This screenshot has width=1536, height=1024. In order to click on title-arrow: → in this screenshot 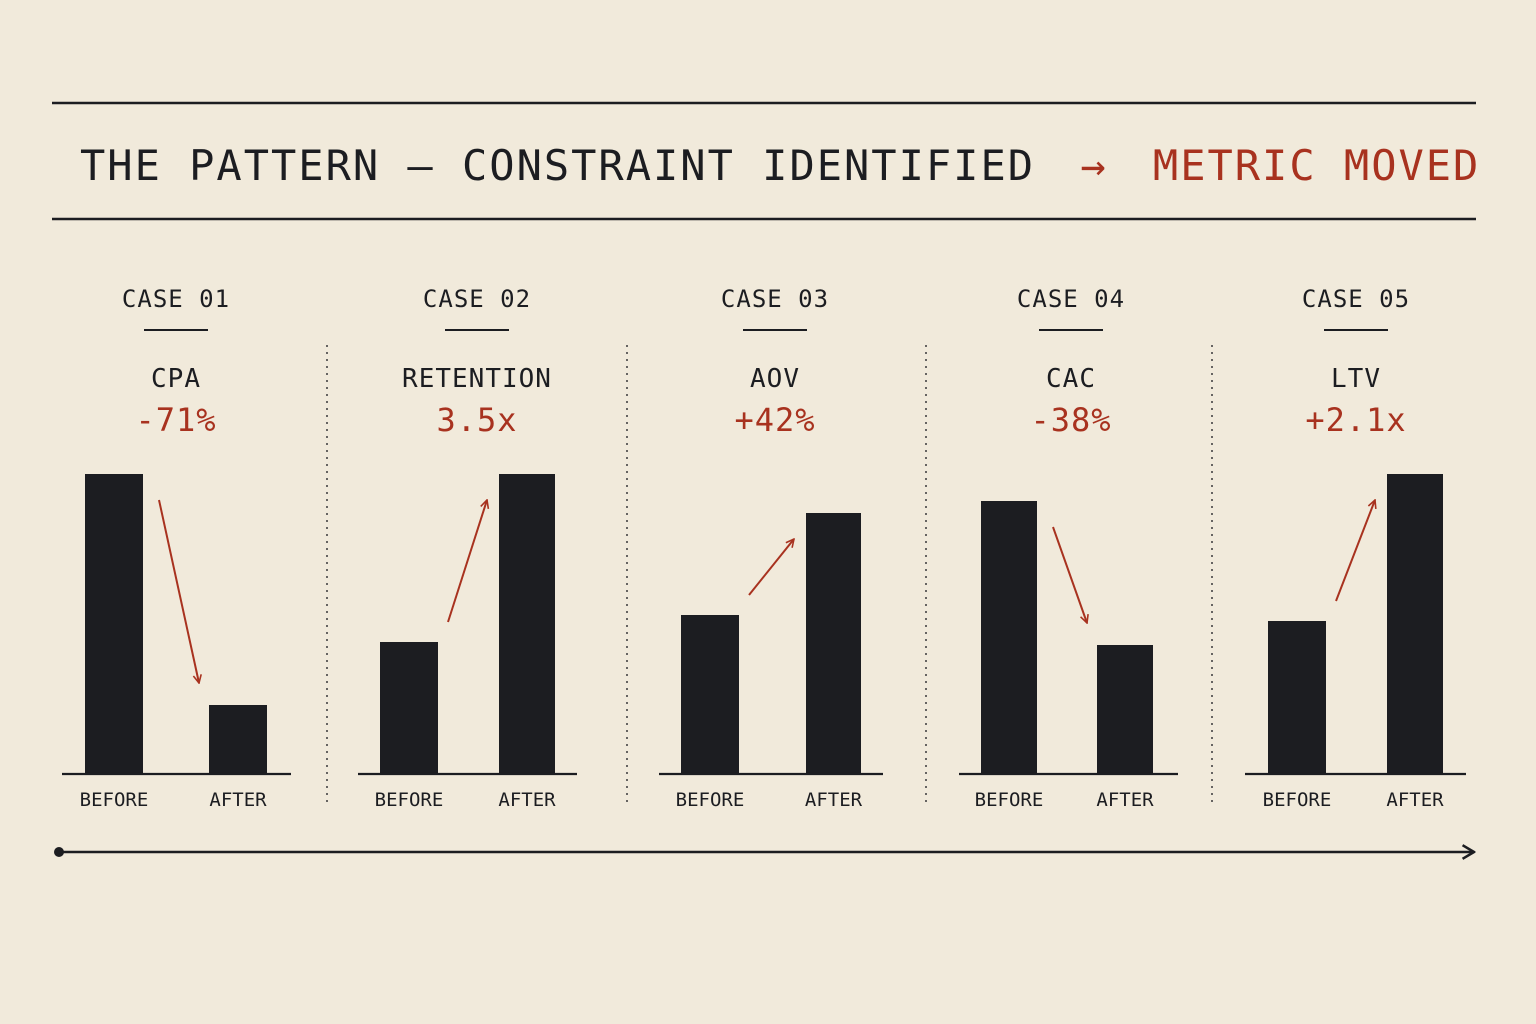, I will do `click(1093, 165)`.